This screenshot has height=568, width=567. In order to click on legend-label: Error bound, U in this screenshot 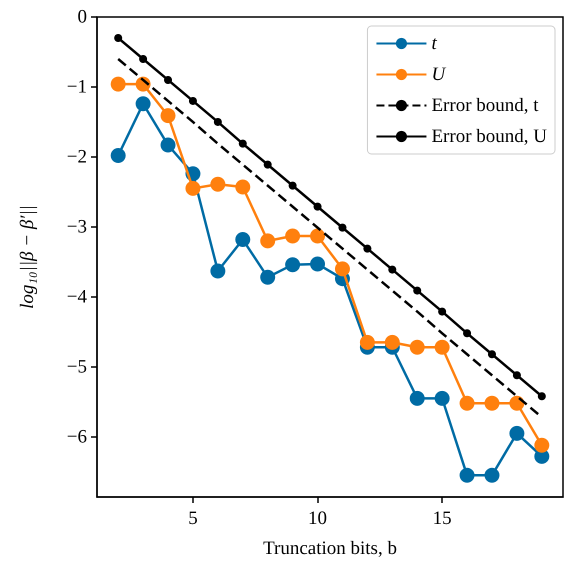, I will do `click(489, 136)`.